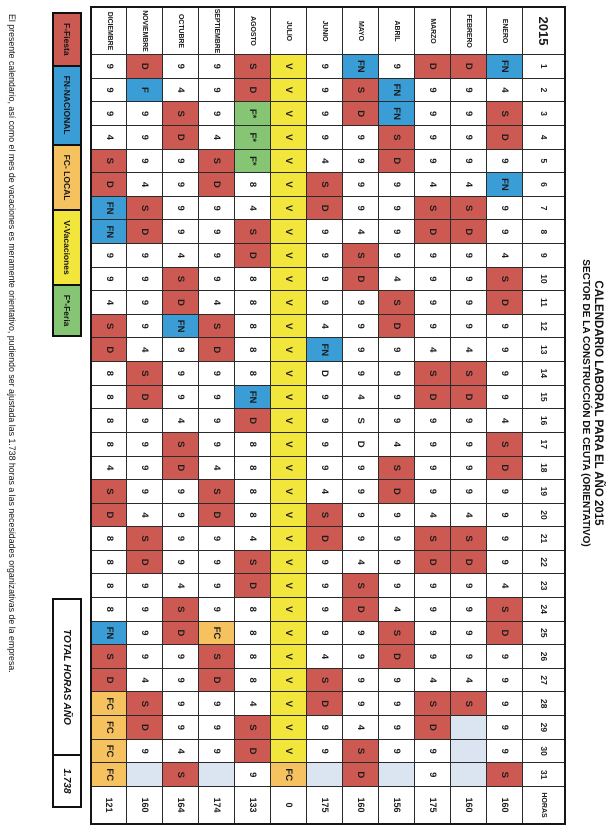 The width and height of the screenshot is (606, 825). What do you see at coordinates (433, 515) in the screenshot?
I see `cell-marzo-20: 4` at bounding box center [433, 515].